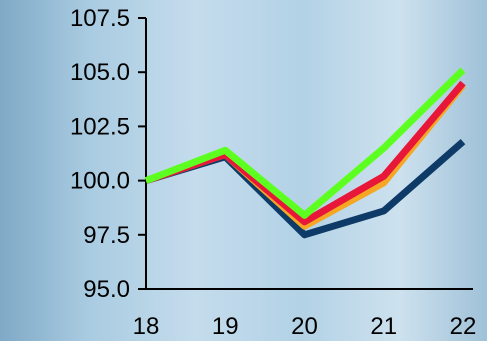 The image size is (487, 341). What do you see at coordinates (100, 181) in the screenshot?
I see `y-tick-label: 100.0` at bounding box center [100, 181].